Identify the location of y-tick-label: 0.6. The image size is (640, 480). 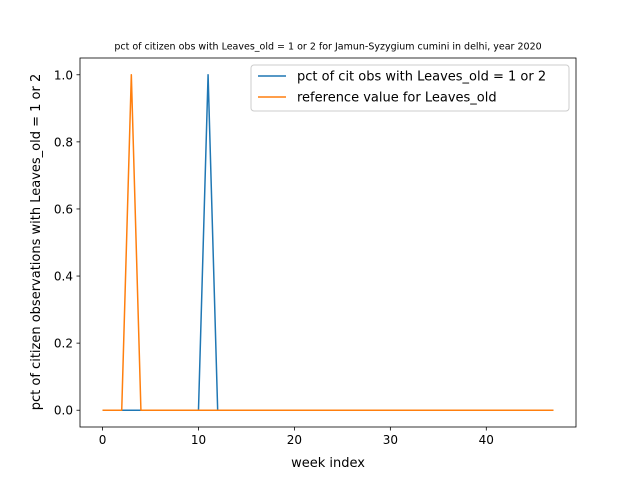
(63, 209).